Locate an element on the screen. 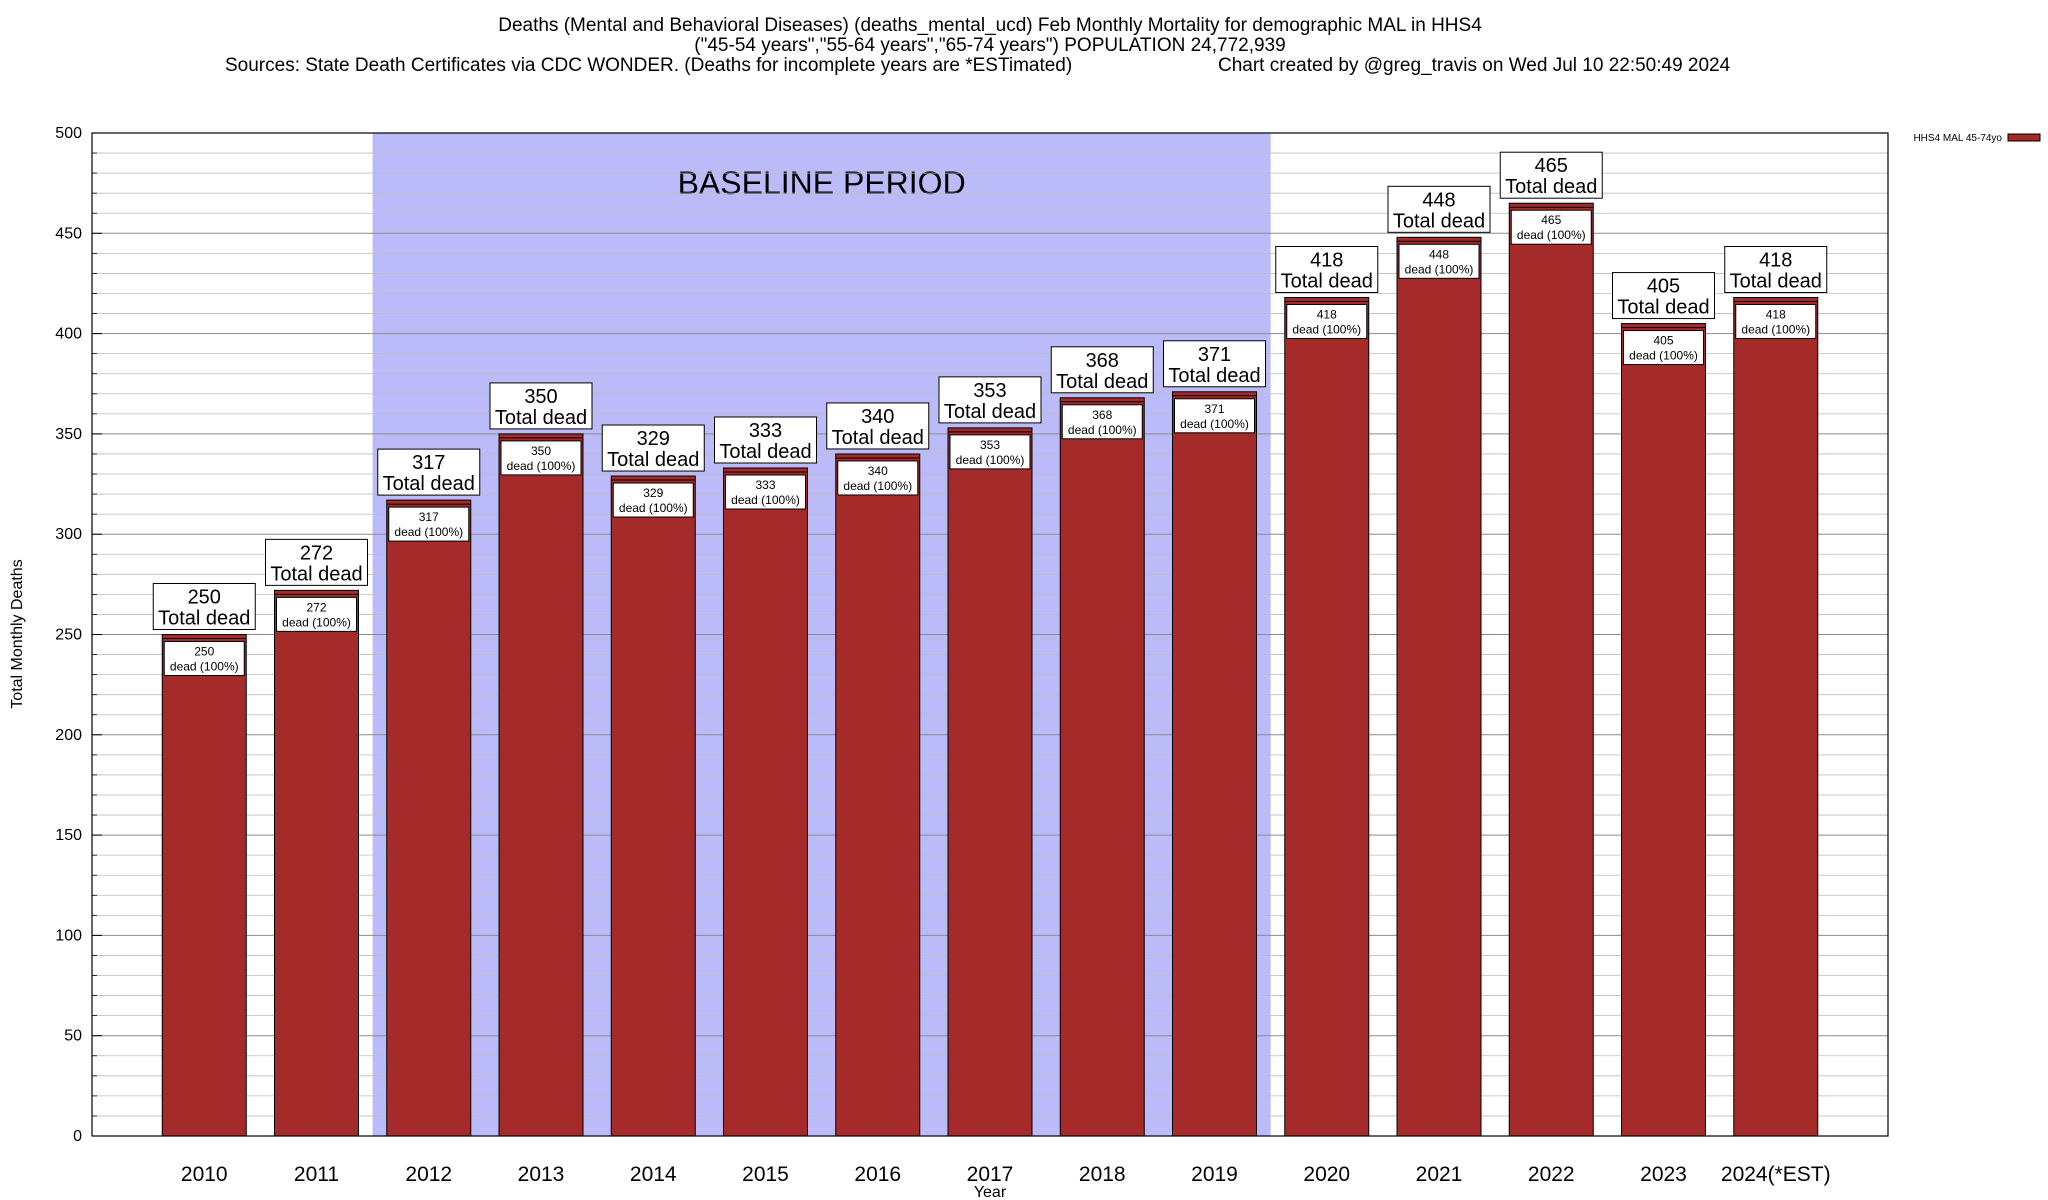  inner-label-value: 405 is located at coordinates (1663, 341).